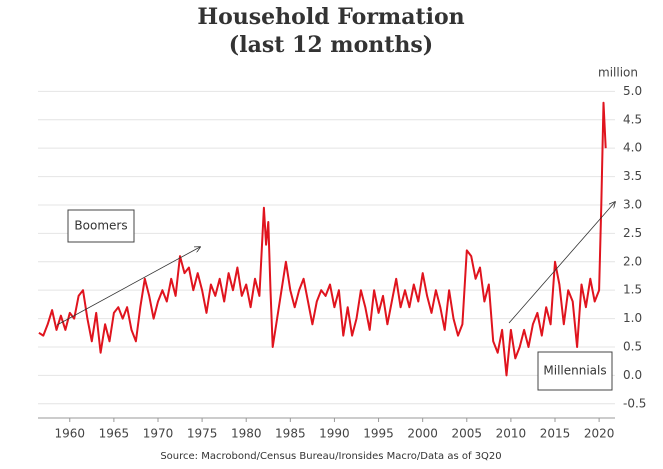 This screenshot has height=469, width=663. Describe the element at coordinates (69, 434) in the screenshot. I see `x-tick-label: 1960` at that location.